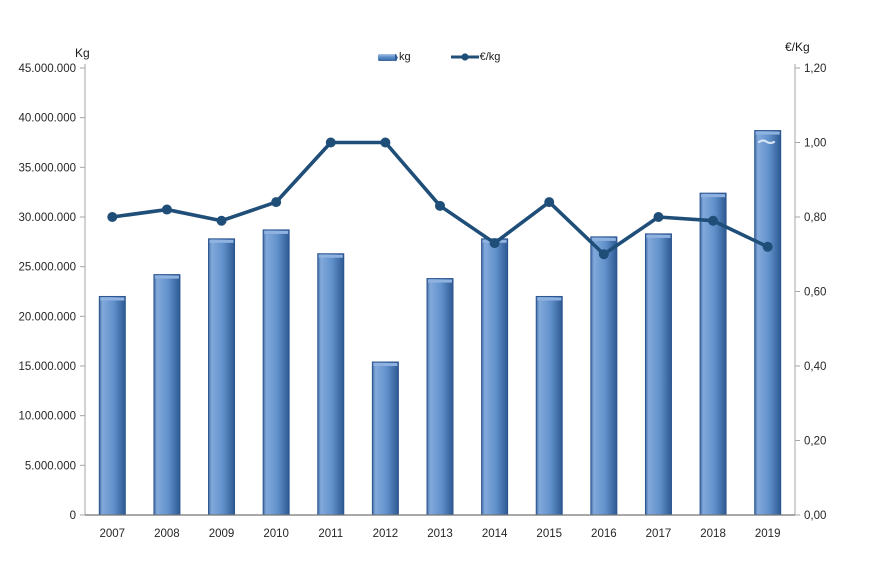  Describe the element at coordinates (47, 417) in the screenshot. I see `left-axis-tick-label: 10.000.000` at that location.